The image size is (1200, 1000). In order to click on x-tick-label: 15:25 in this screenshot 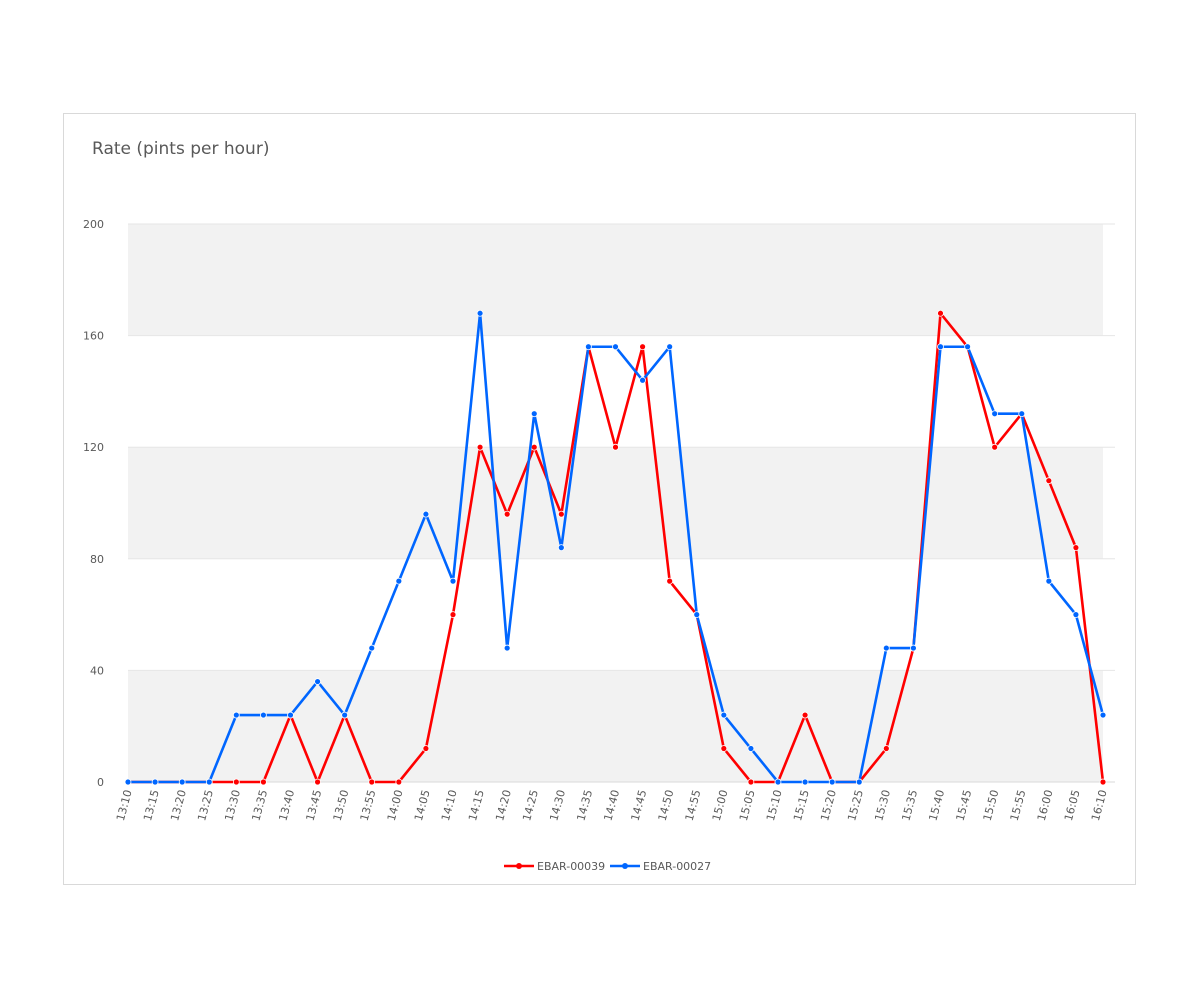, I will do `click(855, 805)`.